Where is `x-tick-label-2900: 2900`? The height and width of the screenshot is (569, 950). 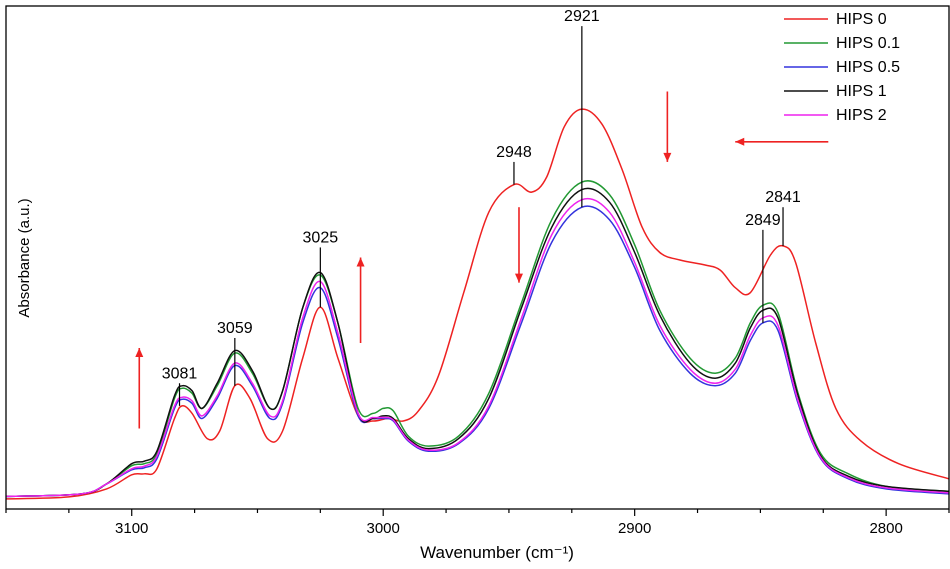
x-tick-label-2900: 2900 is located at coordinates (634, 528).